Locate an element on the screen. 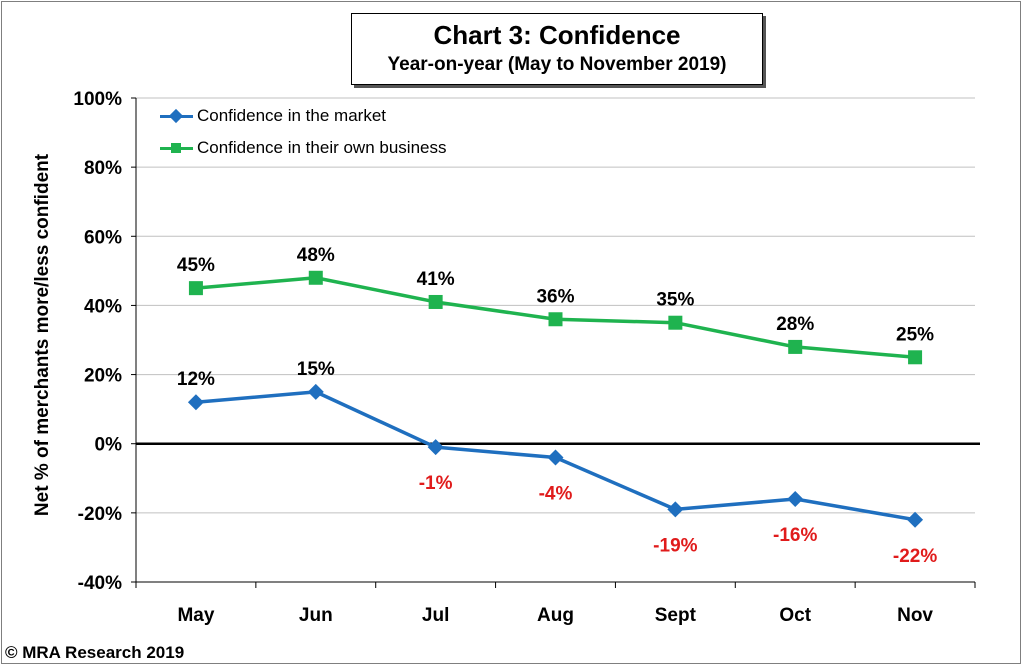 This screenshot has height=667, width=1024. data-label: 12% is located at coordinates (196, 379).